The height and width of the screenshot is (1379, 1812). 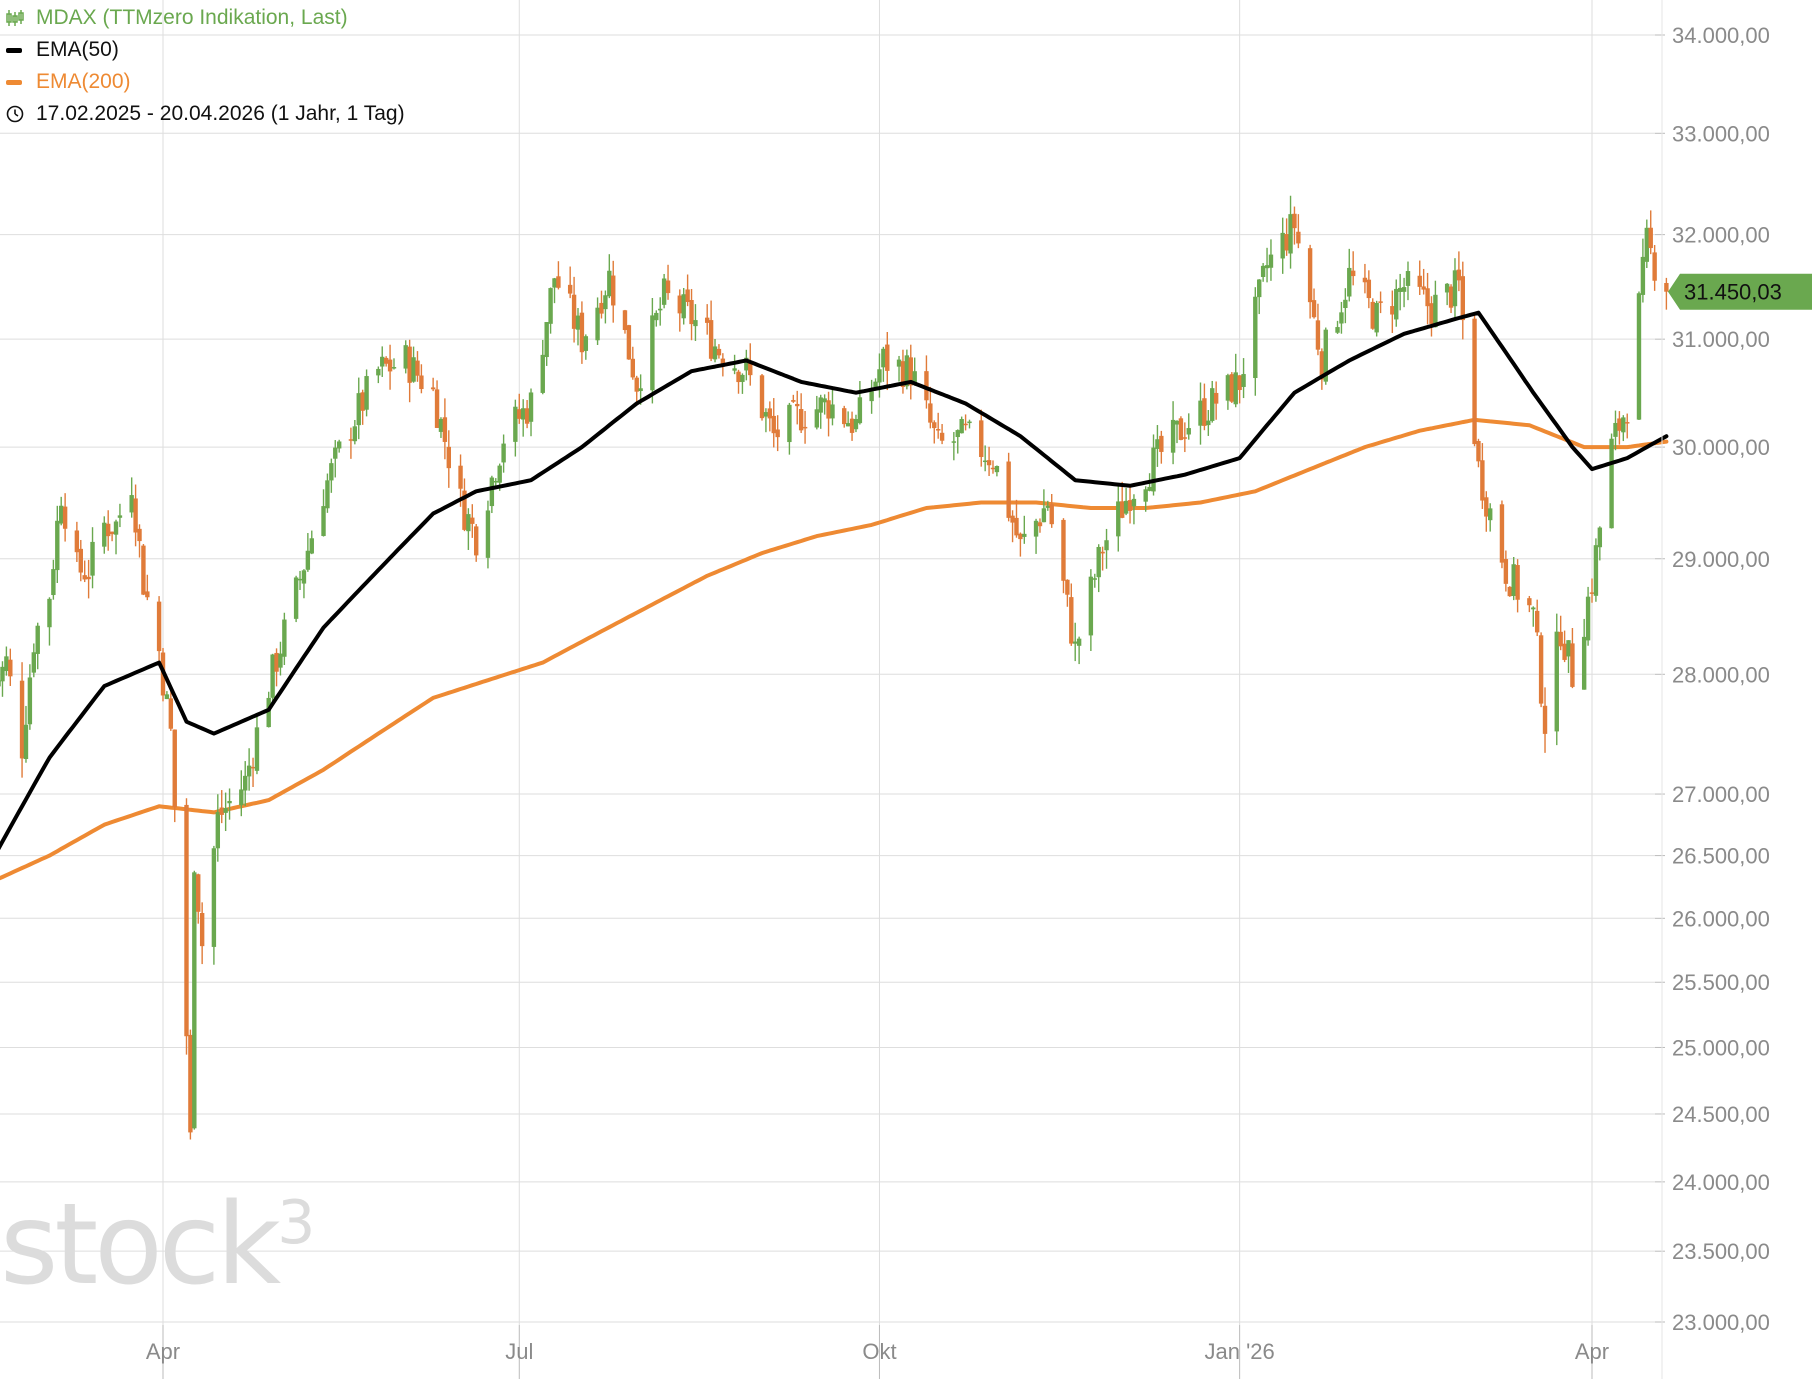 I want to click on x-tick-label: Okt, so click(x=879, y=1351).